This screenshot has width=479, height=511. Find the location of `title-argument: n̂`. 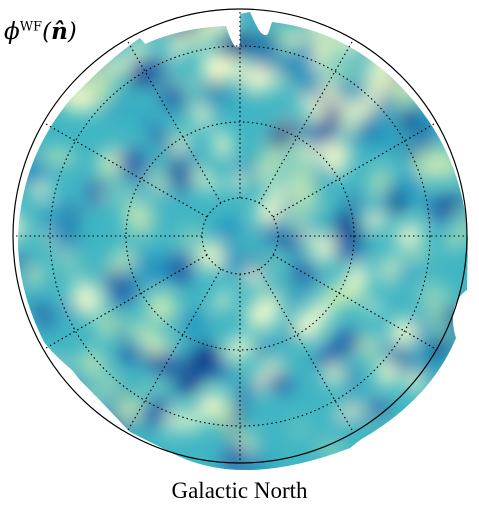

title-argument: n̂ is located at coordinates (59, 31).